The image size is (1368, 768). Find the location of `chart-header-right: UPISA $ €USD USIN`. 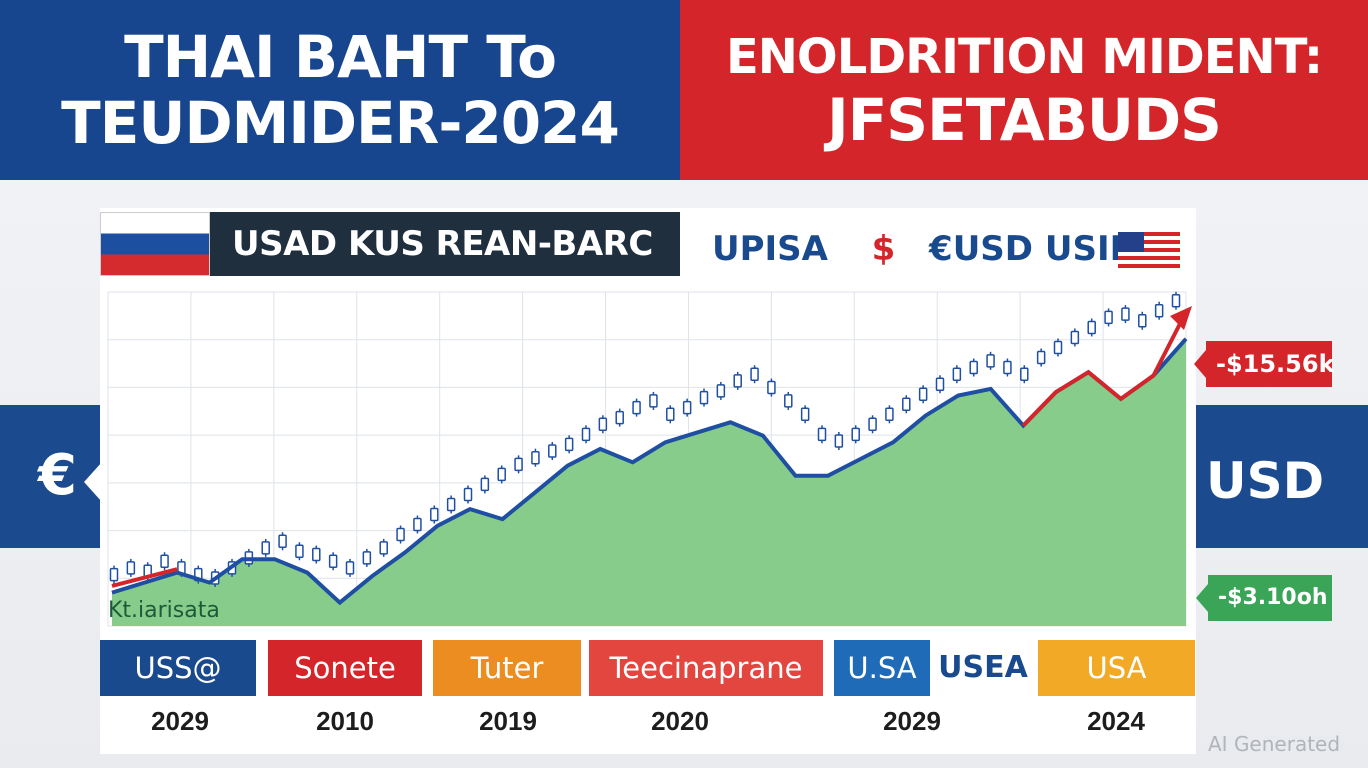

chart-header-right: UPISA $ €USD USIN is located at coordinates (925, 249).